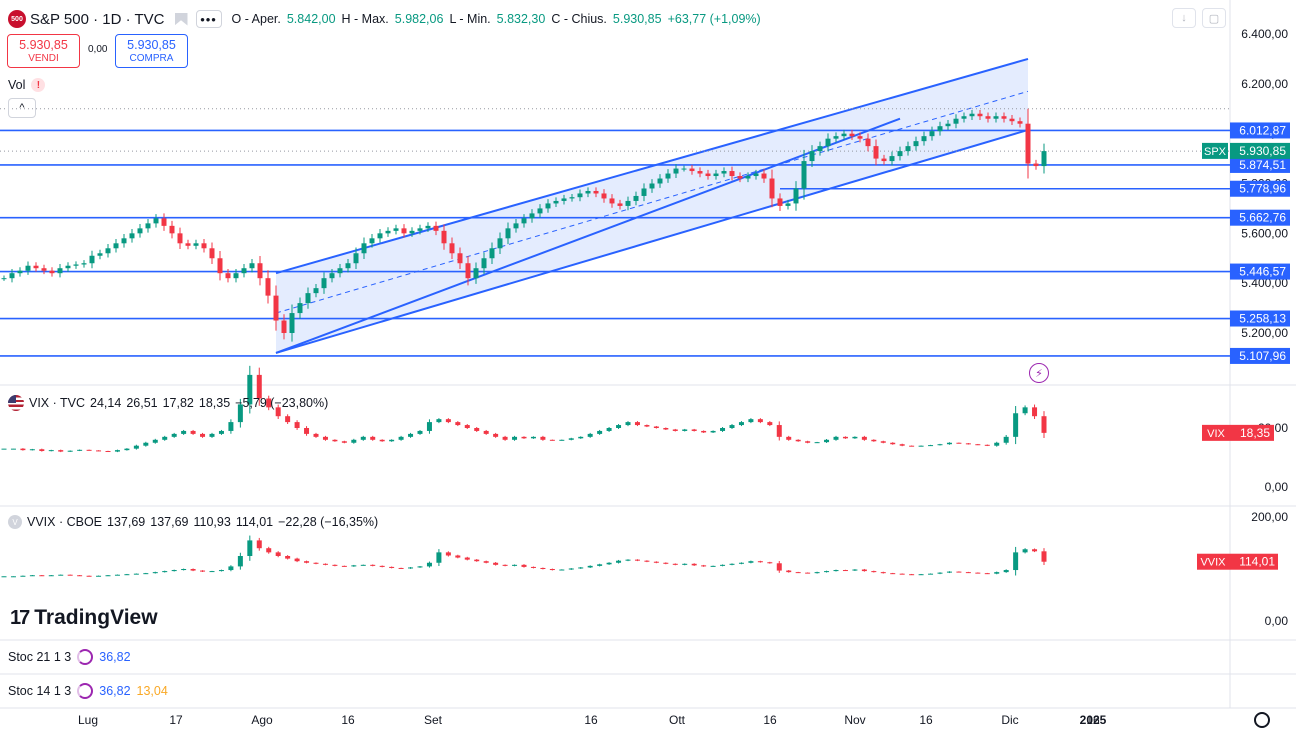 The image size is (1296, 743). Describe the element at coordinates (69, 657) in the screenshot. I see `stoch-21-legend: Stoc 21 1 3 36,82` at that location.